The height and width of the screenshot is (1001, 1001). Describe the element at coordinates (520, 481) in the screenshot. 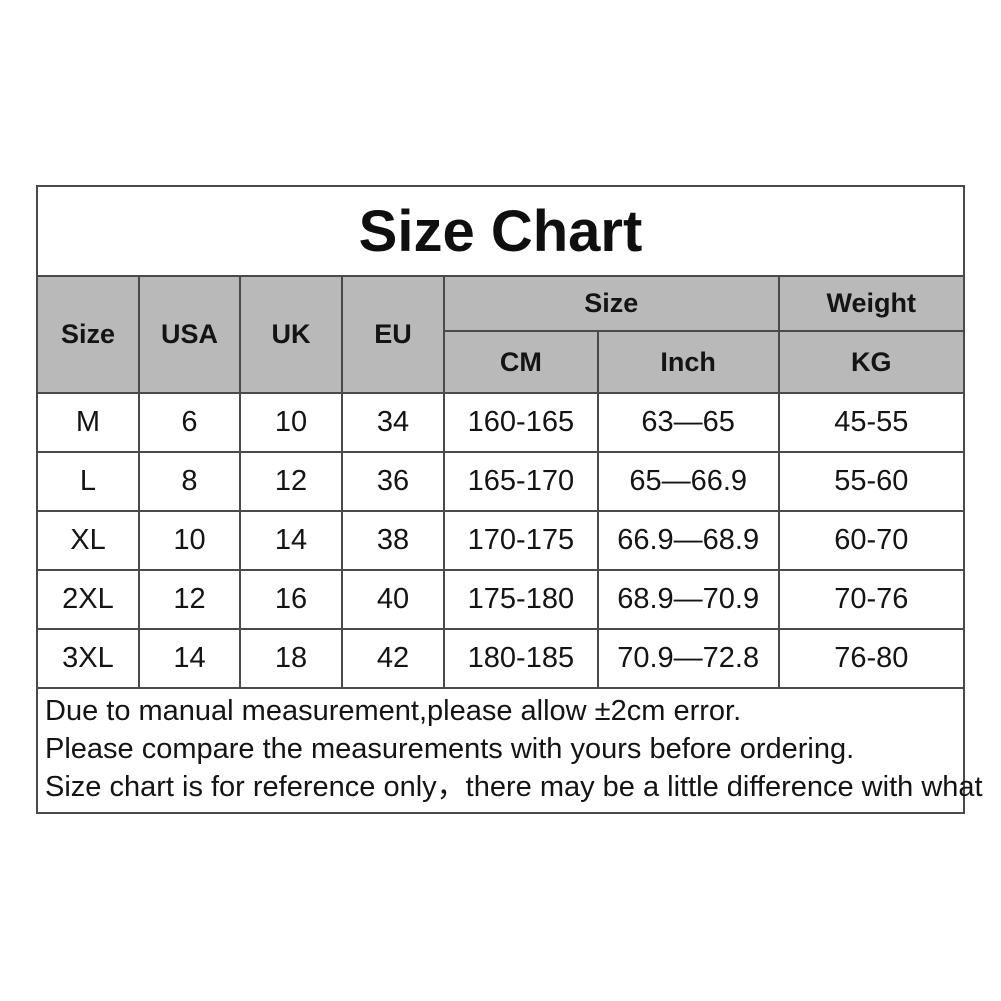

I see `l-cm: 165-170` at that location.